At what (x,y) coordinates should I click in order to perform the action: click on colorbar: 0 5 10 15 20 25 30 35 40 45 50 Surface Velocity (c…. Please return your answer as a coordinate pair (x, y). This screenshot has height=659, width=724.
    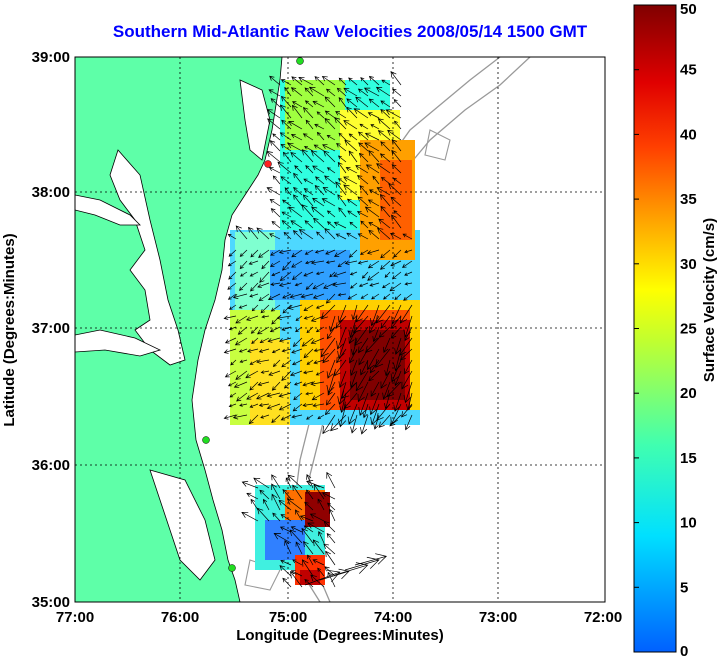
    Looking at the image, I should click on (675, 330).